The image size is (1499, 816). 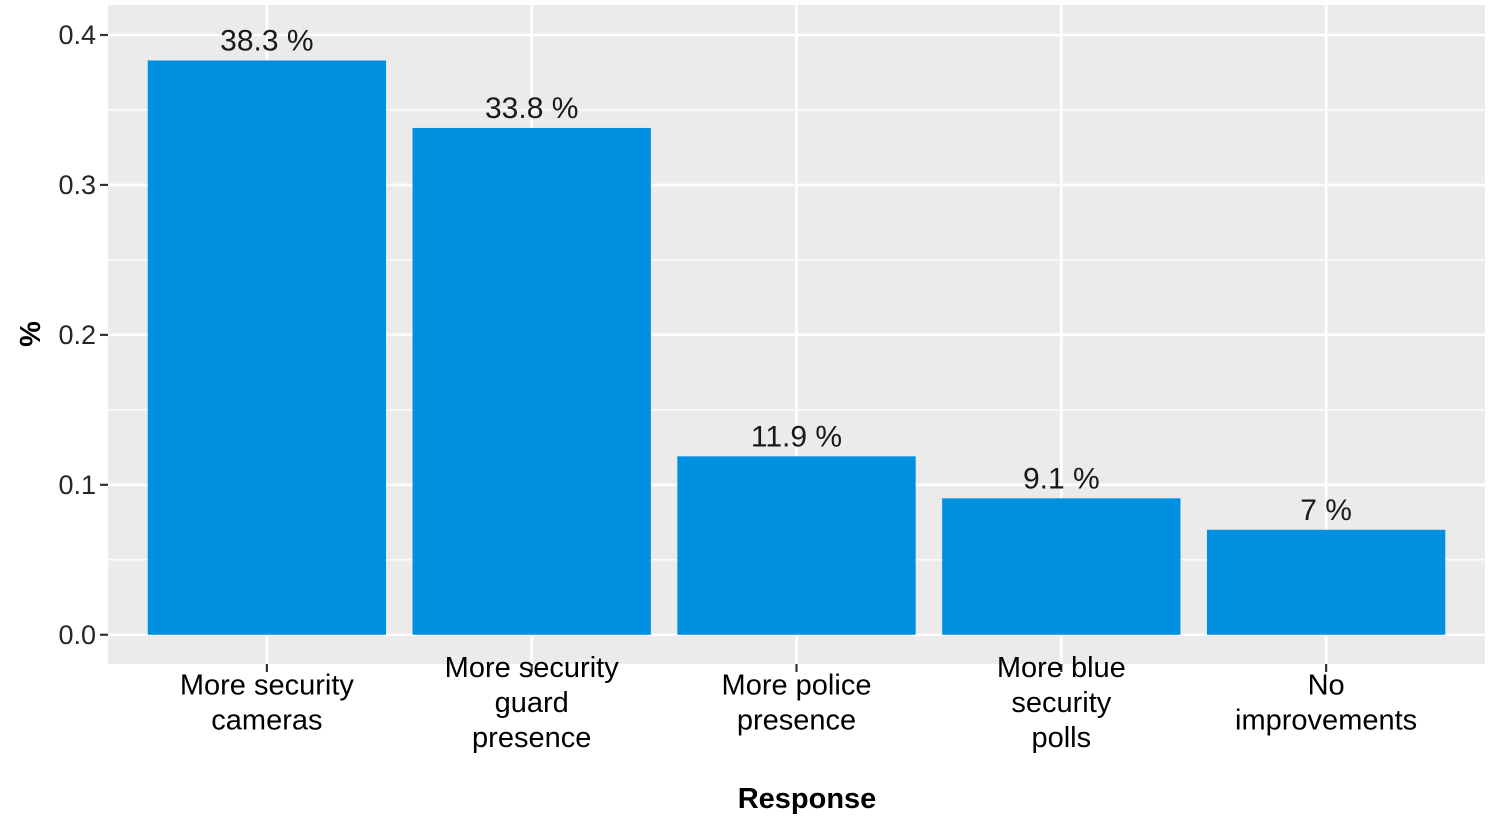 I want to click on y-axis: 0.0 0.1 0.2 0.3 0.4, so click(x=83, y=335).